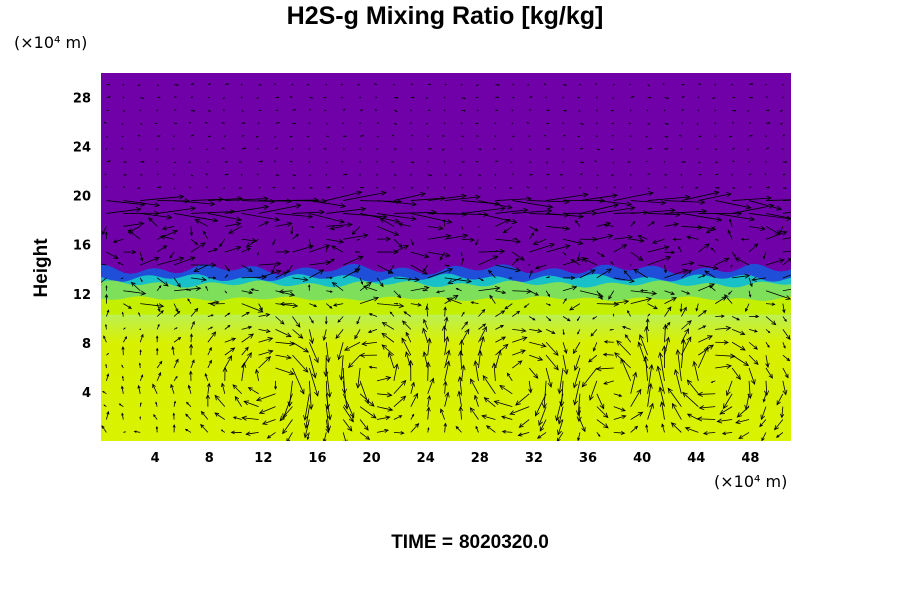 This screenshot has height=600, width=900. I want to click on x-tick-label: 48, so click(750, 458).